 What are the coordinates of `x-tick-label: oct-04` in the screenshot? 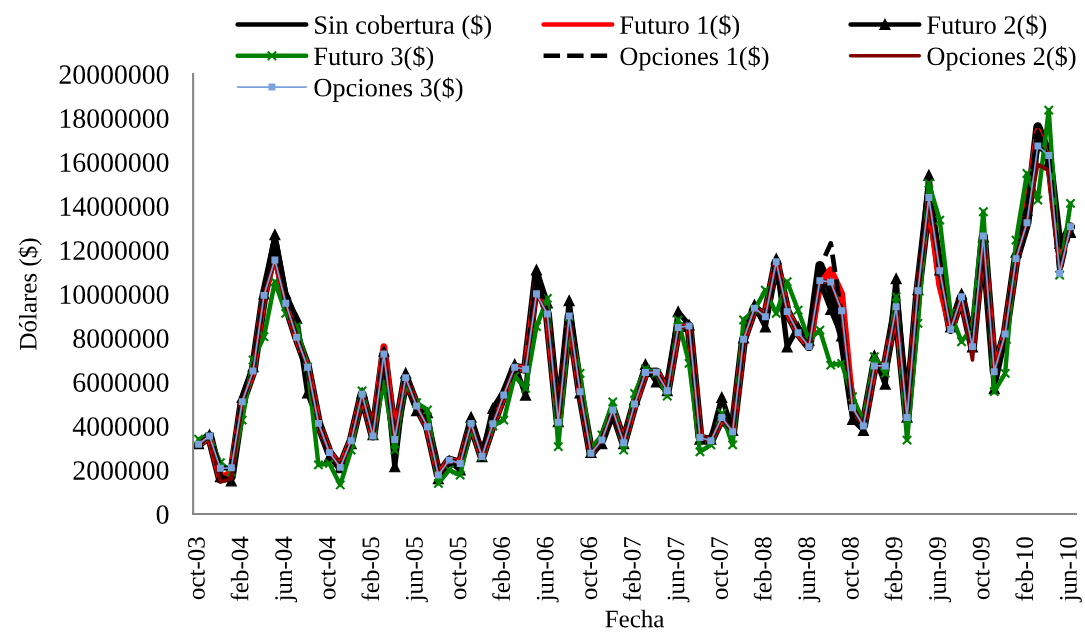 It's located at (327, 568).